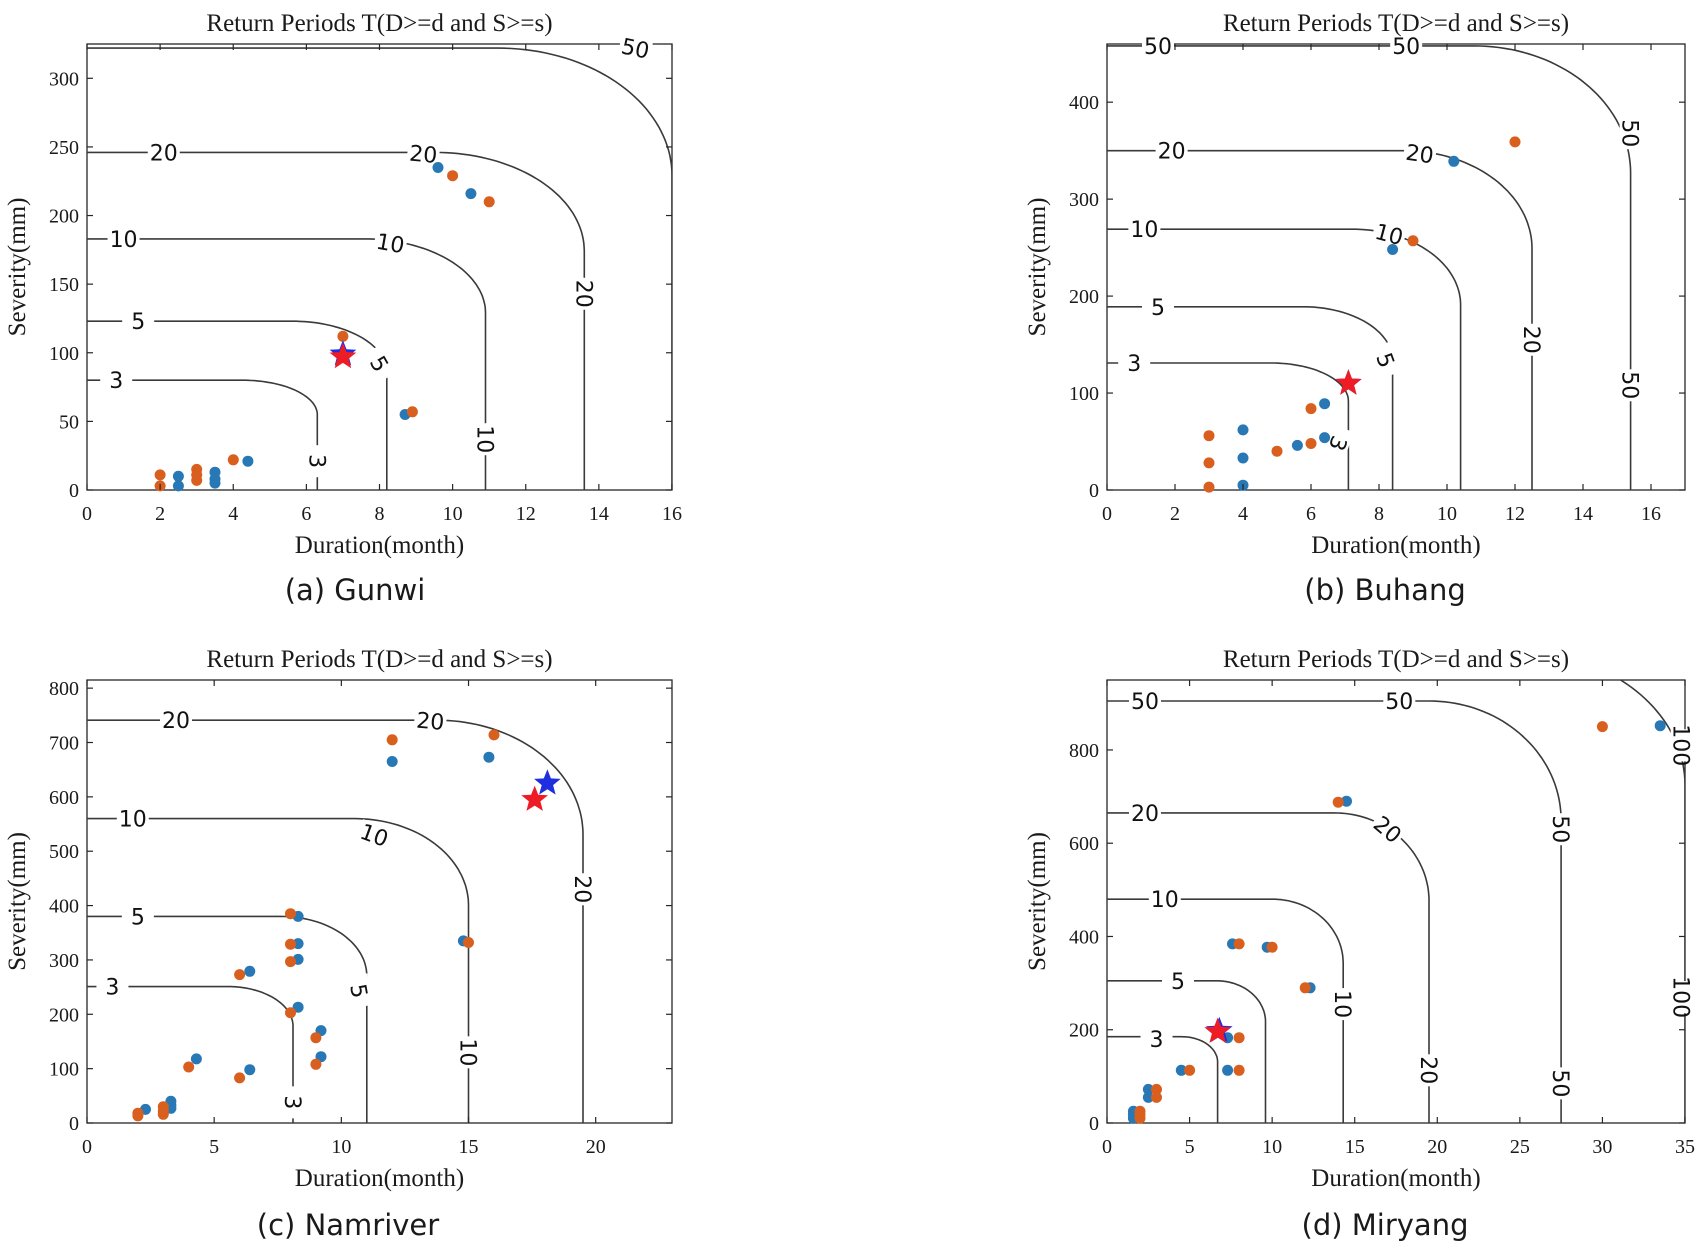  I want to click on y-tick-label: 500, so click(64, 852).